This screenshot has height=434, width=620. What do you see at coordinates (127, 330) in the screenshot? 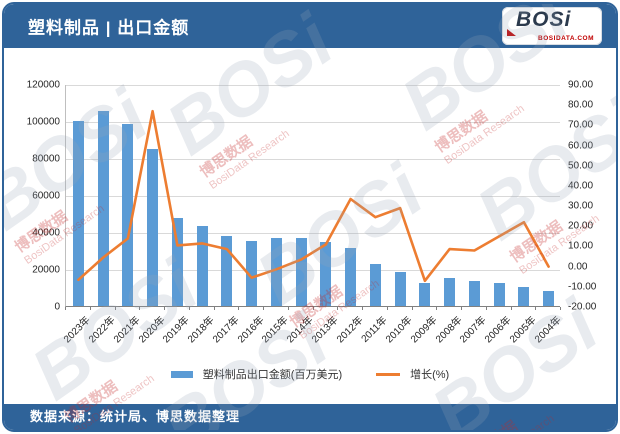
I see `x-tick-label: 2021年` at bounding box center [127, 330].